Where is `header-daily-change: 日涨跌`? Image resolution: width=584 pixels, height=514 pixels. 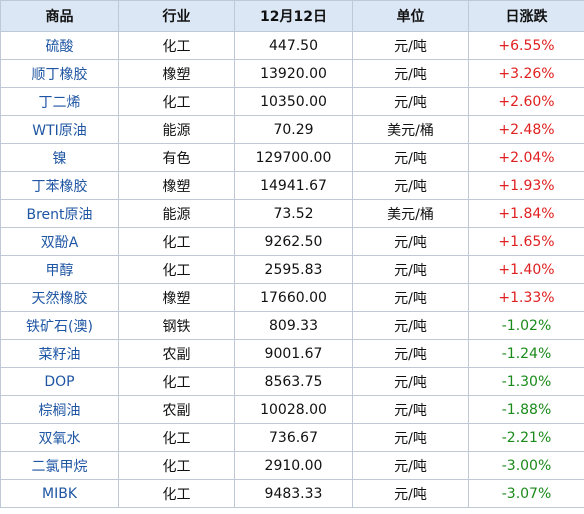
header-daily-change: 日涨跌 is located at coordinates (526, 16).